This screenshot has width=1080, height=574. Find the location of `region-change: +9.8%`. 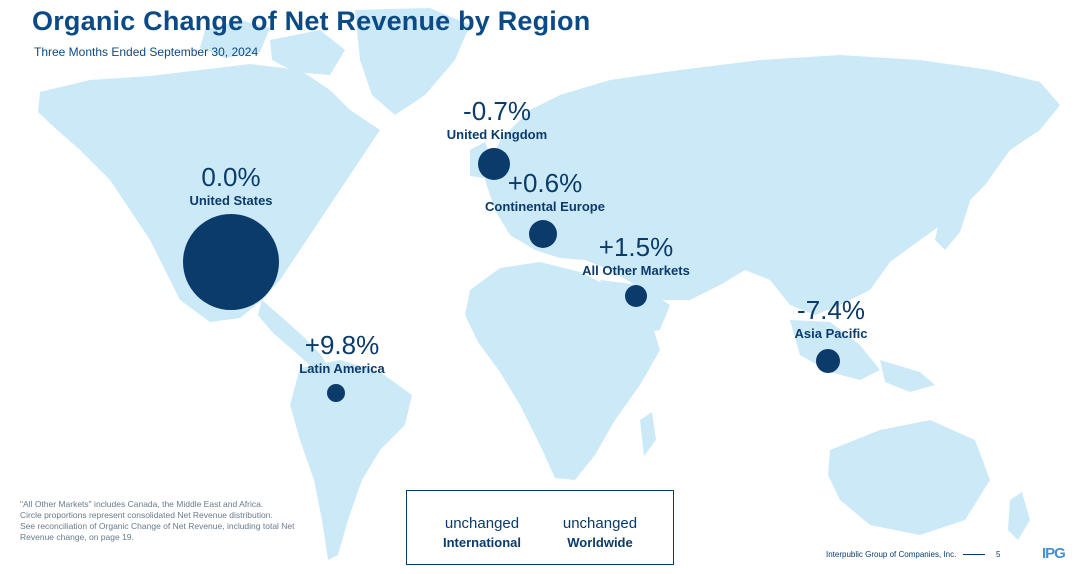

region-change: +9.8% is located at coordinates (342, 345).